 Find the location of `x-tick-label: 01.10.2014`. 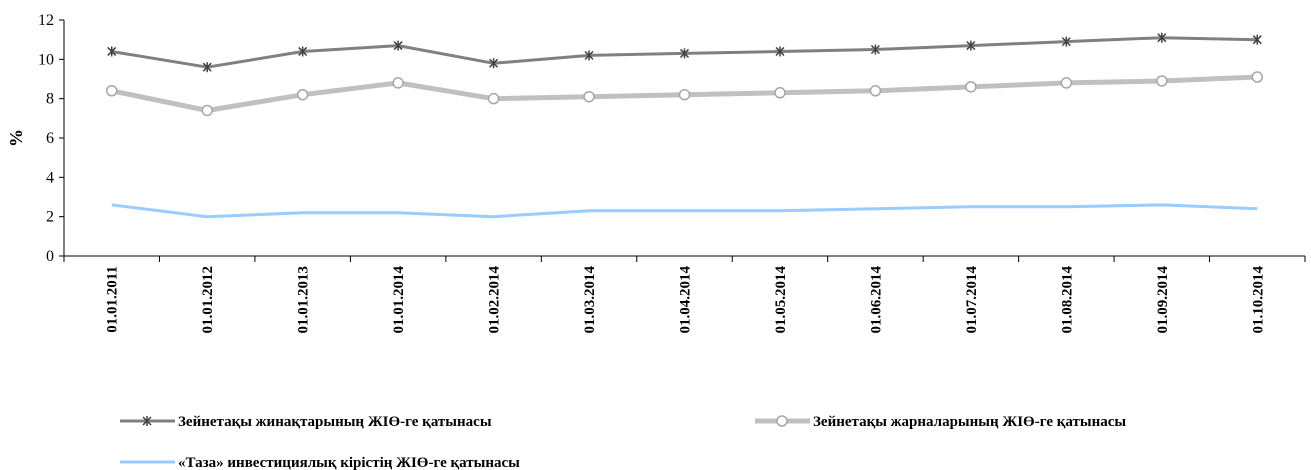

x-tick-label: 01.10.2014 is located at coordinates (1258, 300).